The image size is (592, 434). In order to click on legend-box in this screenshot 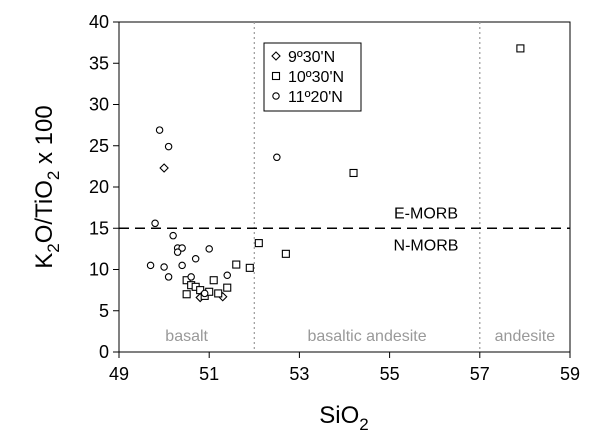, I will do `click(312, 77)`.